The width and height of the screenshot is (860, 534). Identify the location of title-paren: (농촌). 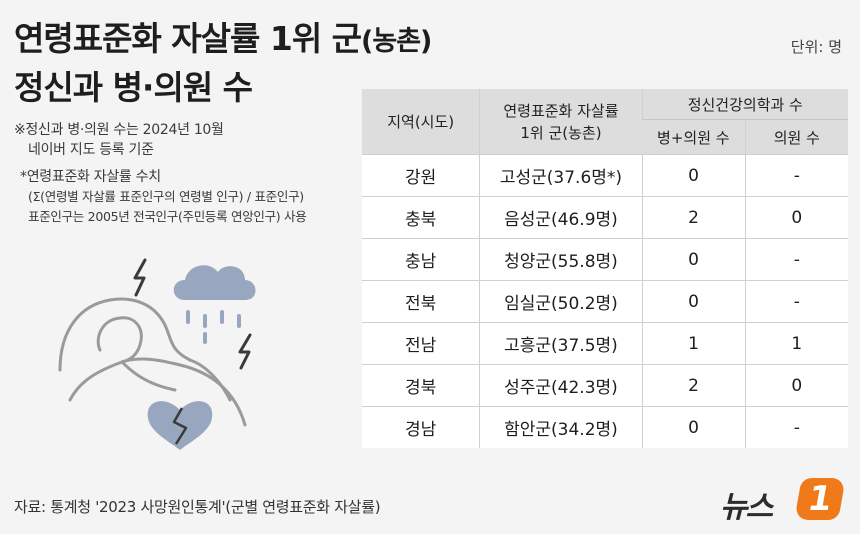
(396, 41).